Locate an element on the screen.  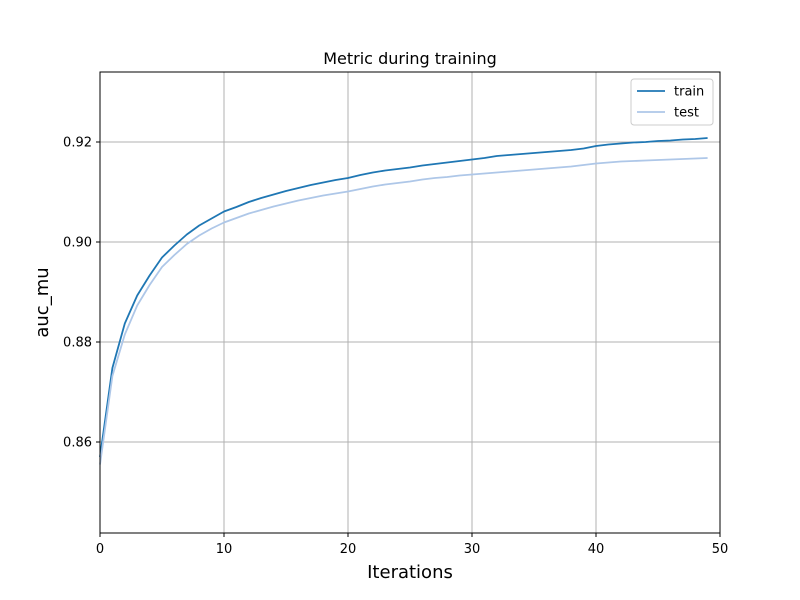
x-tick-label: 10 is located at coordinates (224, 549).